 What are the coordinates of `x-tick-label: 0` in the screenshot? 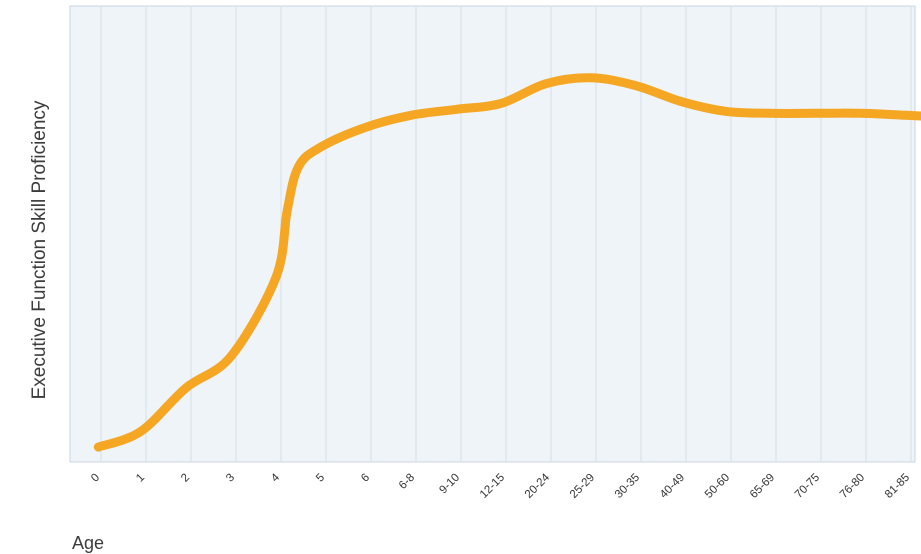 It's located at (95, 478).